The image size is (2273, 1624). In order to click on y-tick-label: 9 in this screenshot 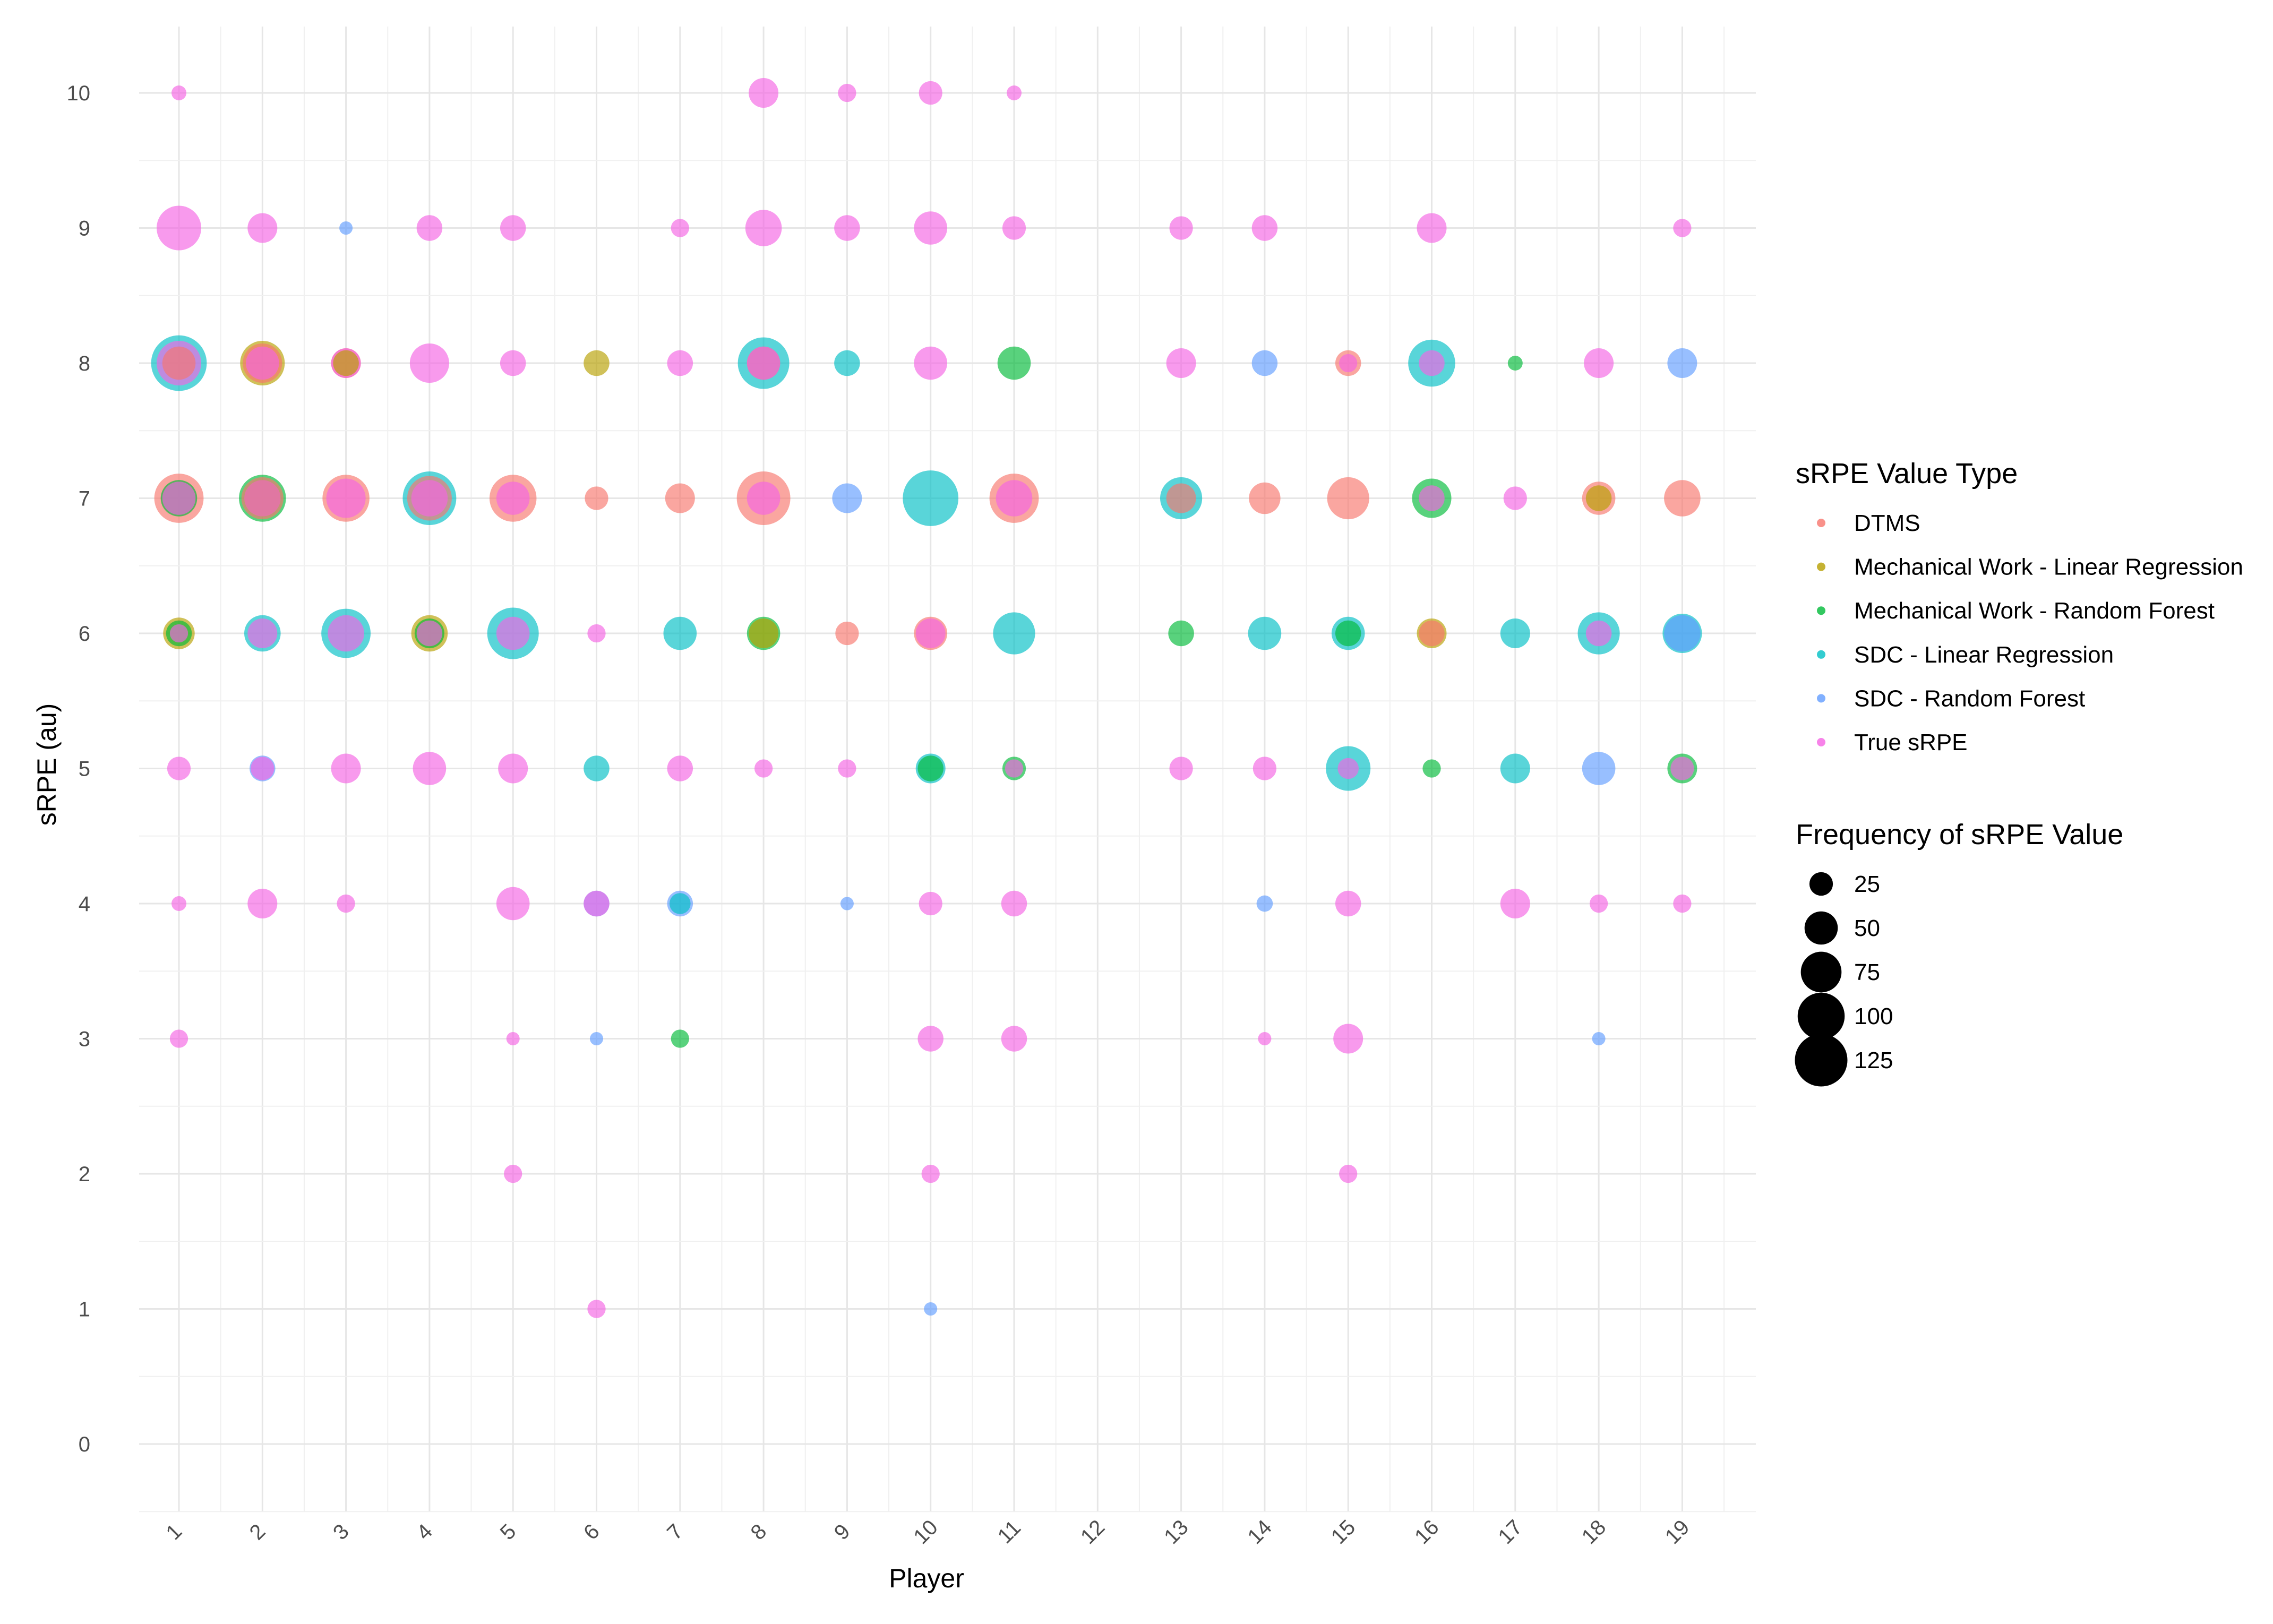, I will do `click(84, 228)`.